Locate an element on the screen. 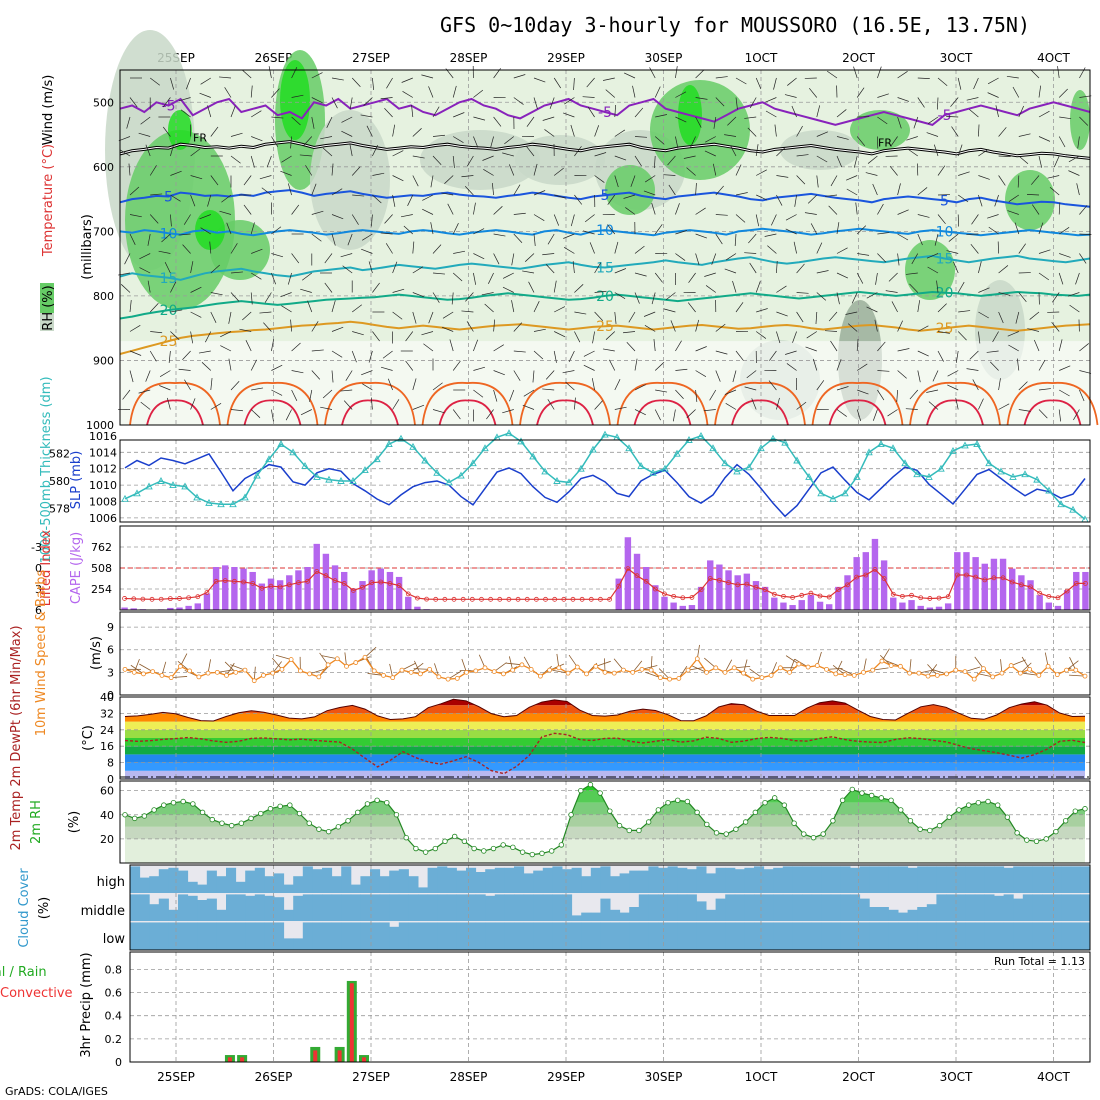 The image size is (1100, 1100). date-tick-label: 28SEP is located at coordinates (469, 58).